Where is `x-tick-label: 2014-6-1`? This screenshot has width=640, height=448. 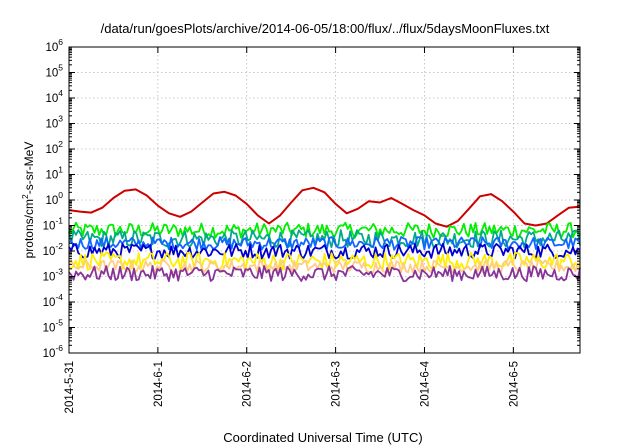 x-tick-label: 2014-6-1 is located at coordinates (159, 384).